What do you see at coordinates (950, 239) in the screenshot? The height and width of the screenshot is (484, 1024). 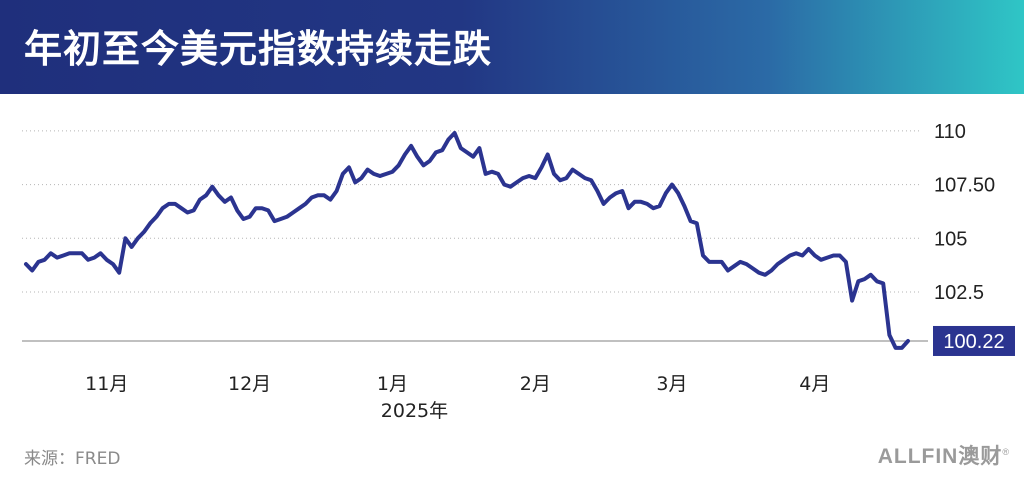 I see `y-tick-label: 105` at bounding box center [950, 239].